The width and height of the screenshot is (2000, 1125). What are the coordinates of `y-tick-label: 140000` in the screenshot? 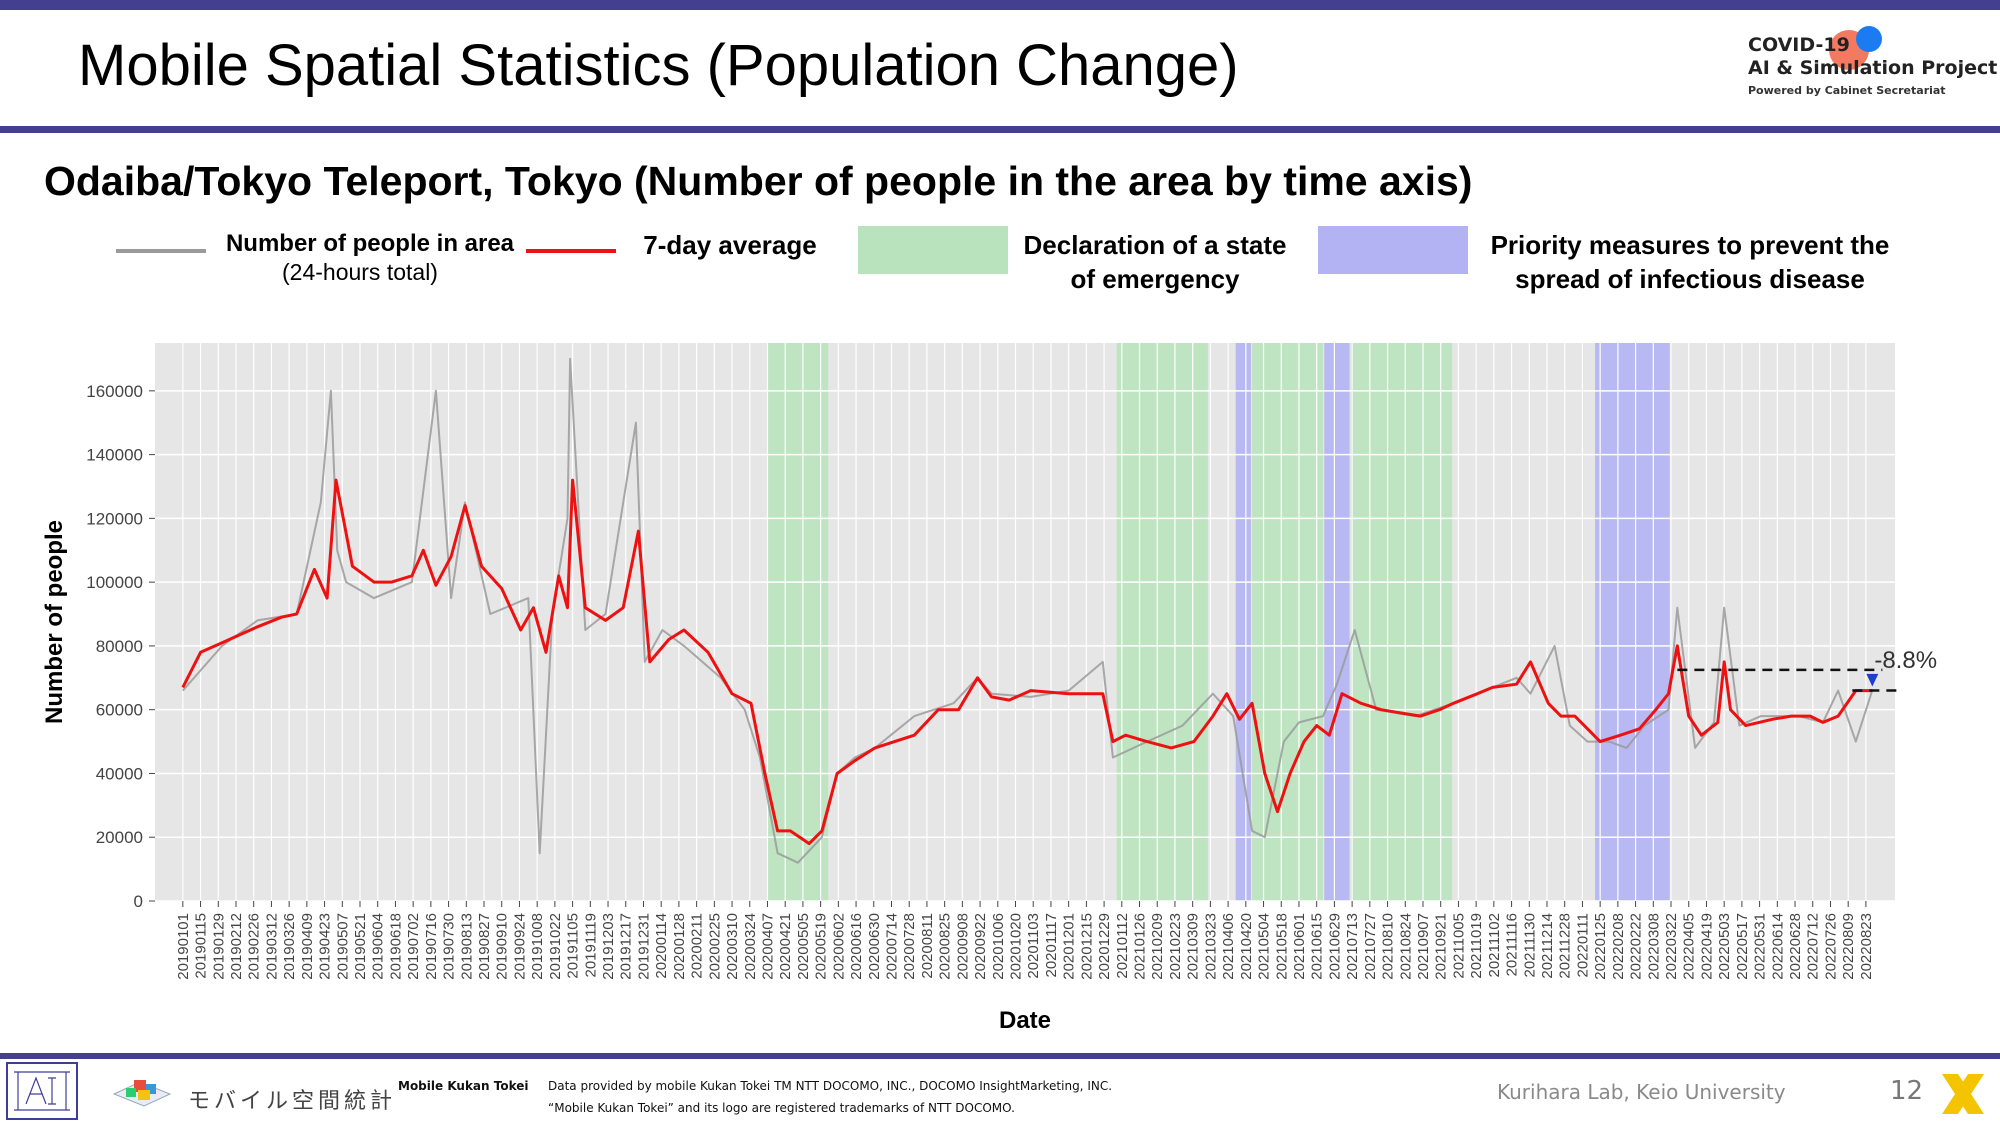 It's located at (114, 455).